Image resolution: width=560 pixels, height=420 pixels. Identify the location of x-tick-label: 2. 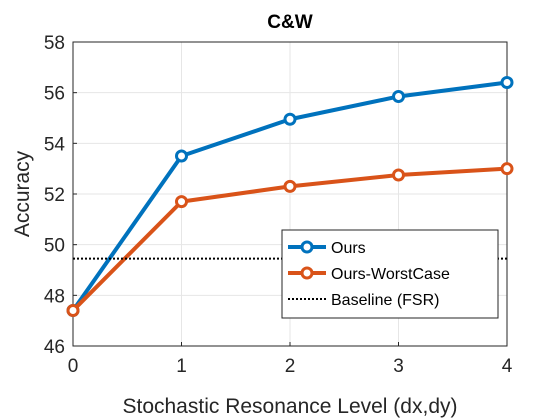
(290, 366).